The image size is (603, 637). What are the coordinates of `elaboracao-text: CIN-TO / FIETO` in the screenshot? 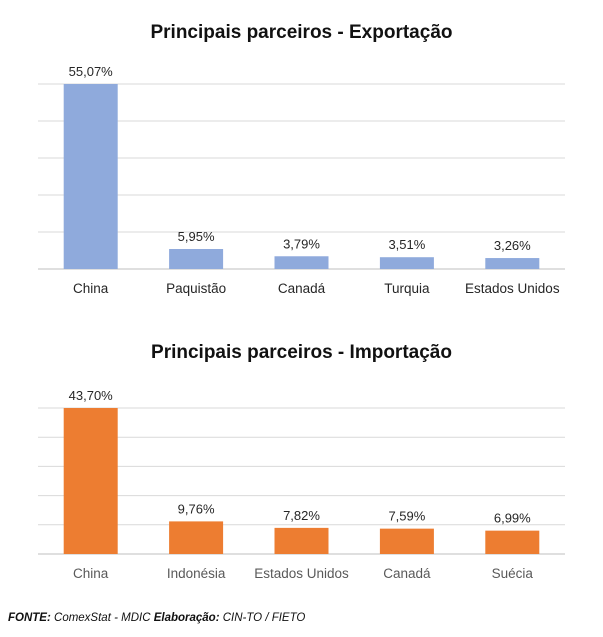 It's located at (262, 618).